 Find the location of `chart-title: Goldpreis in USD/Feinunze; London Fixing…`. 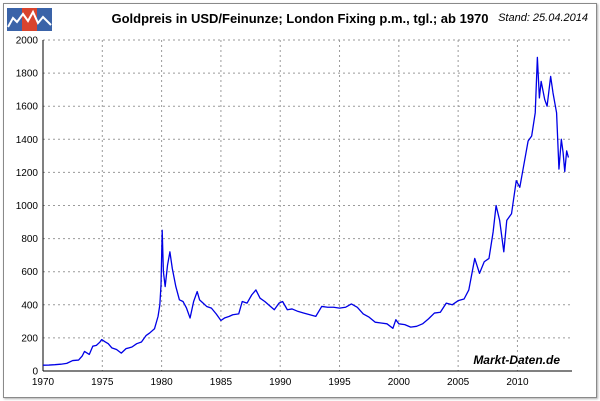

chart-title: Goldpreis in USD/Feinunze; London Fixing… is located at coordinates (300, 18).